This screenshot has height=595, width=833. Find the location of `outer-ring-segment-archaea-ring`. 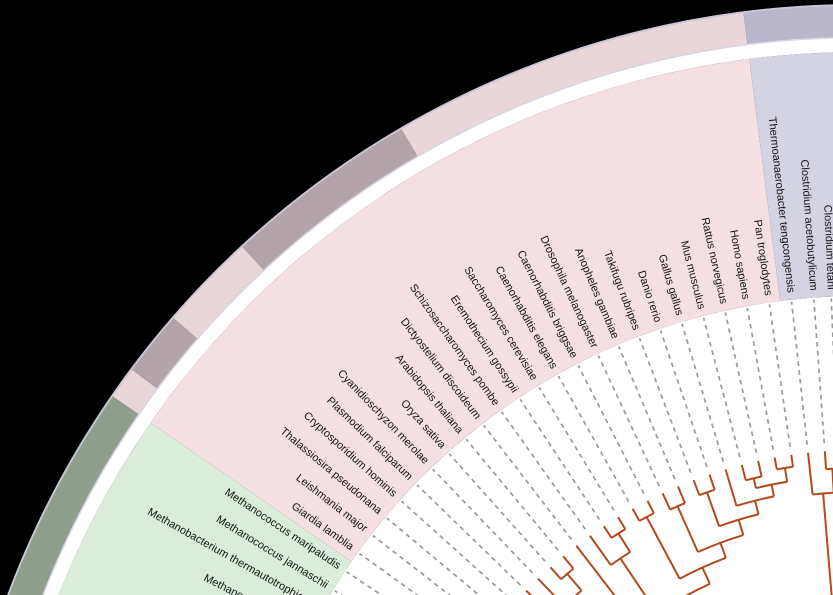

outer-ring-segment-archaea-ring is located at coordinates (73, 495).